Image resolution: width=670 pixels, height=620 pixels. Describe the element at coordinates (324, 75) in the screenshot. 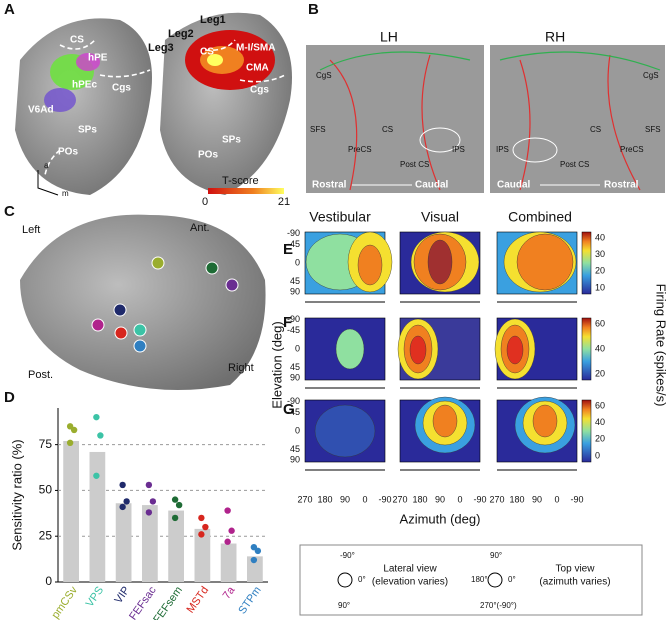

I see `sulcus-label: CgS` at that location.